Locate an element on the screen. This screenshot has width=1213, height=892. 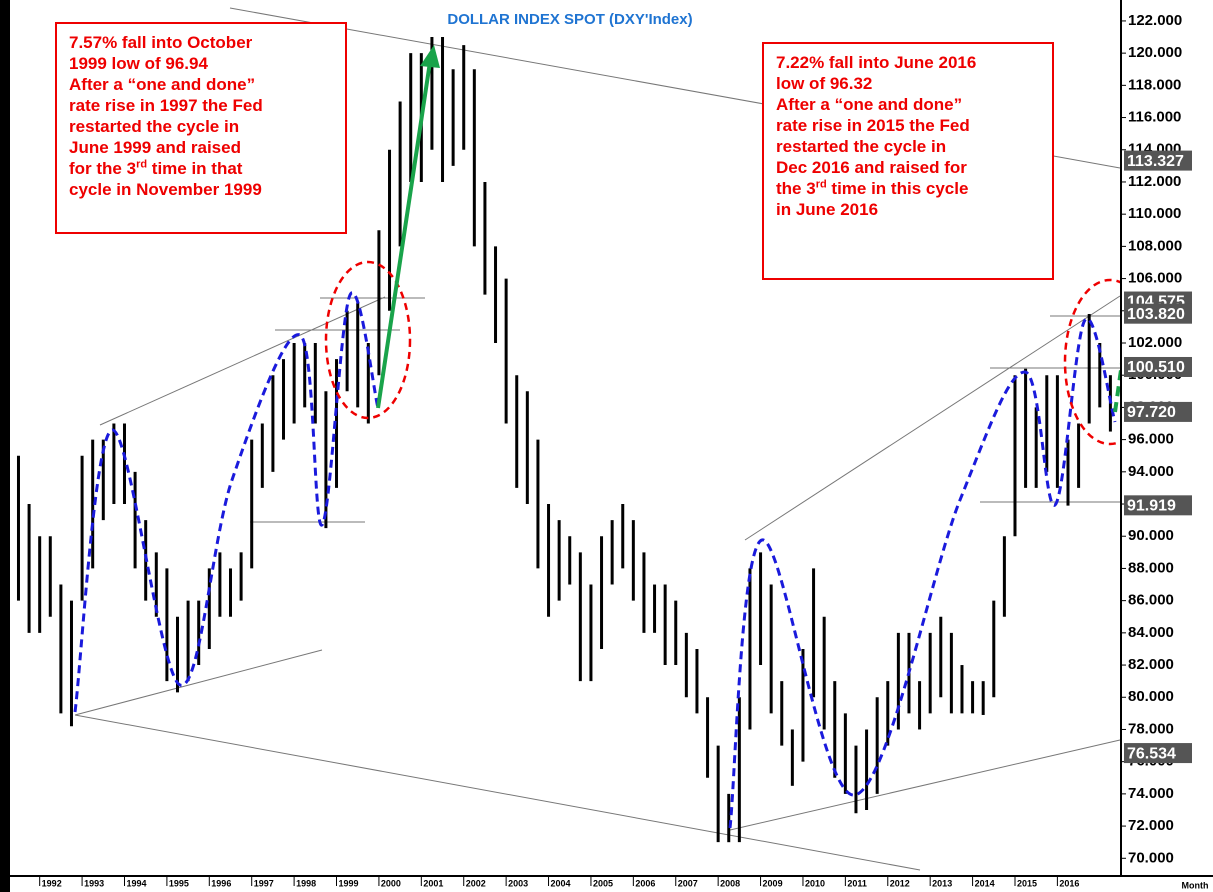
y-tick-label: 108.000 is located at coordinates (1155, 245).